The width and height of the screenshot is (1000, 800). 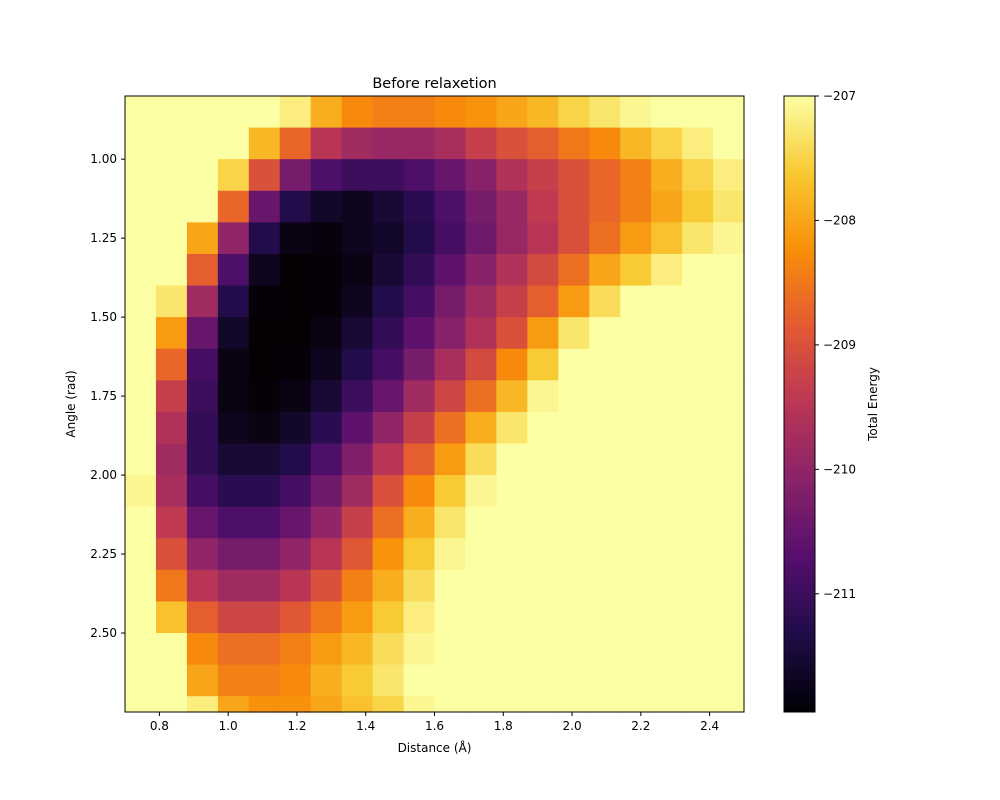 What do you see at coordinates (71, 403) in the screenshot?
I see `y-axis-label: Angle (rad)` at bounding box center [71, 403].